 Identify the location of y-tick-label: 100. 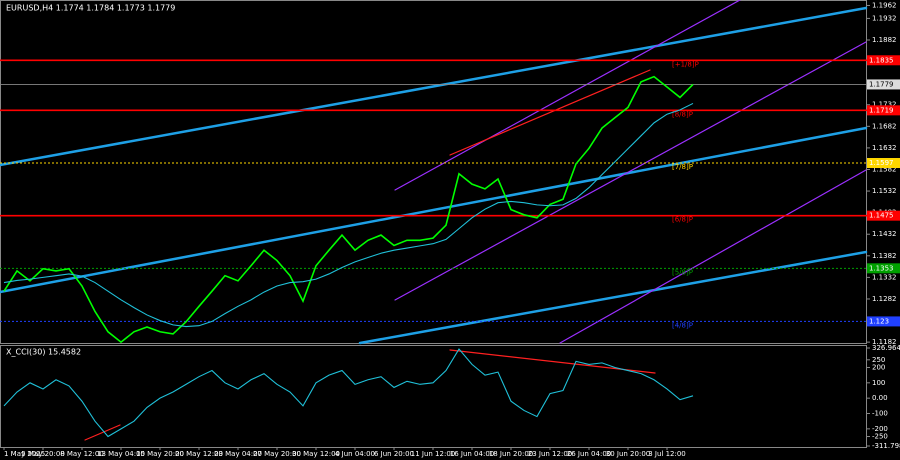
(878, 383).